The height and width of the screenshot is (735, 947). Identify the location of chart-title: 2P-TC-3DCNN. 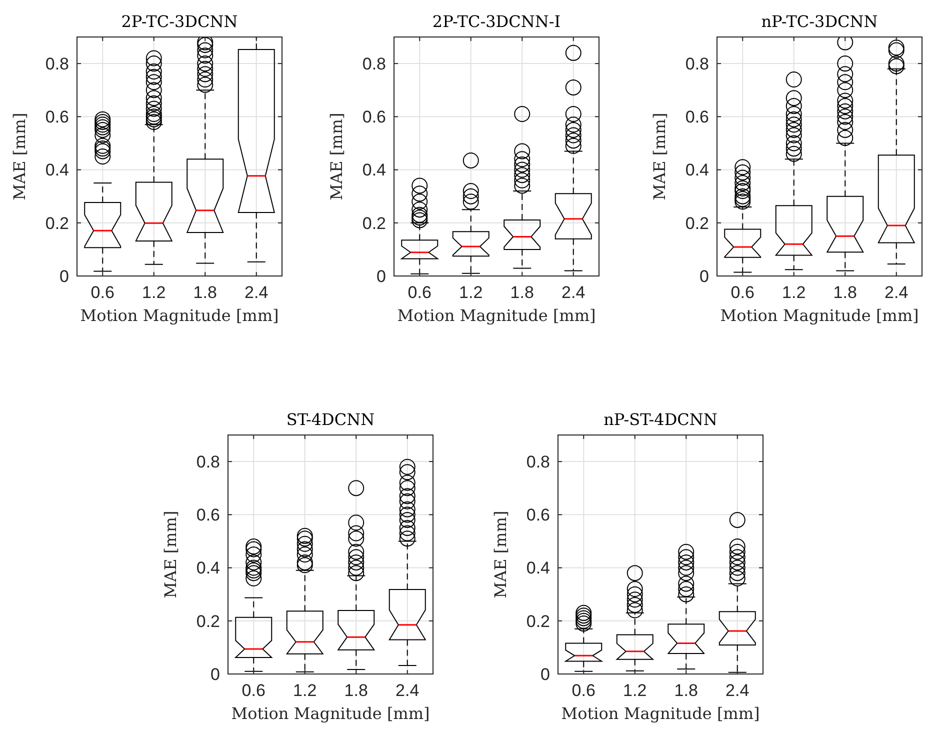
(179, 21).